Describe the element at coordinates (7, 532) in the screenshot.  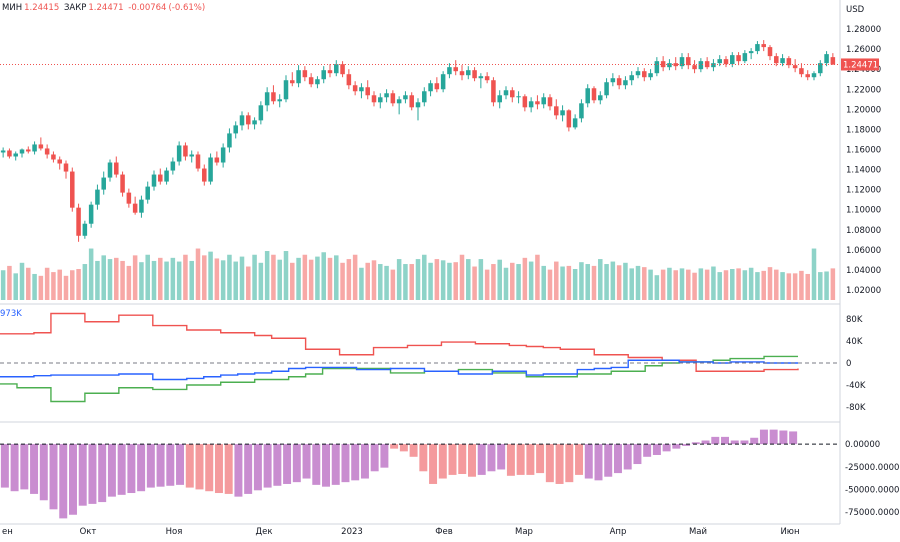
I see `x-axis-label: ен` at that location.